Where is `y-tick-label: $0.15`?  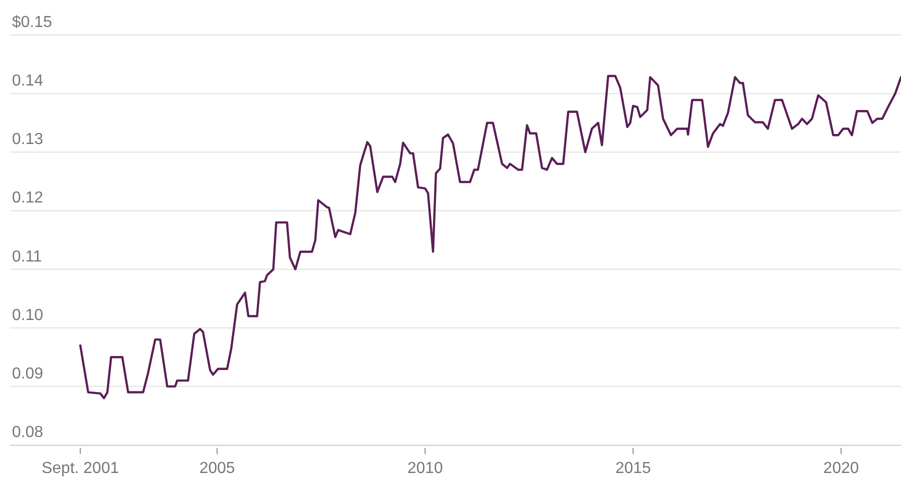
y-tick-label: $0.15 is located at coordinates (32, 22).